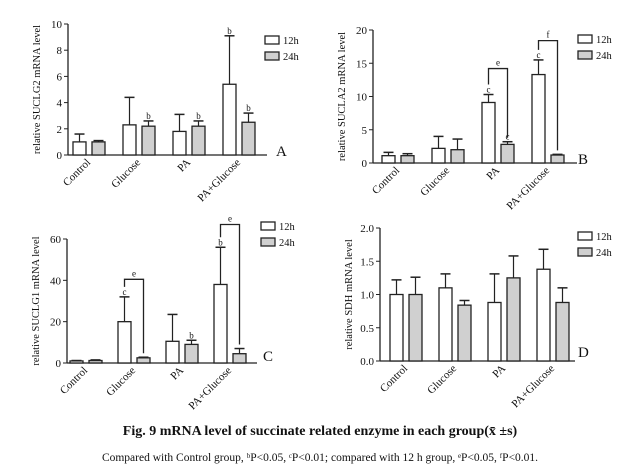 The height and width of the screenshot is (476, 640). I want to click on panel-b-x-tick-label: PA, so click(493, 174).